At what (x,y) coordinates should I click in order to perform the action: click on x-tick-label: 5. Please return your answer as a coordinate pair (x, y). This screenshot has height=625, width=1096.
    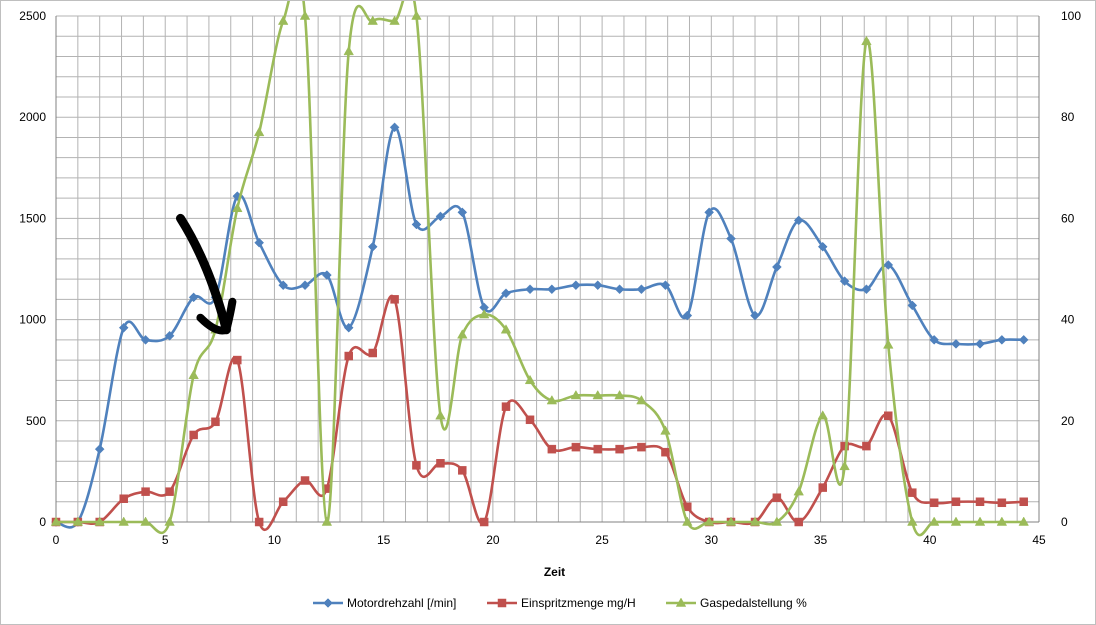
    Looking at the image, I should click on (165, 540).